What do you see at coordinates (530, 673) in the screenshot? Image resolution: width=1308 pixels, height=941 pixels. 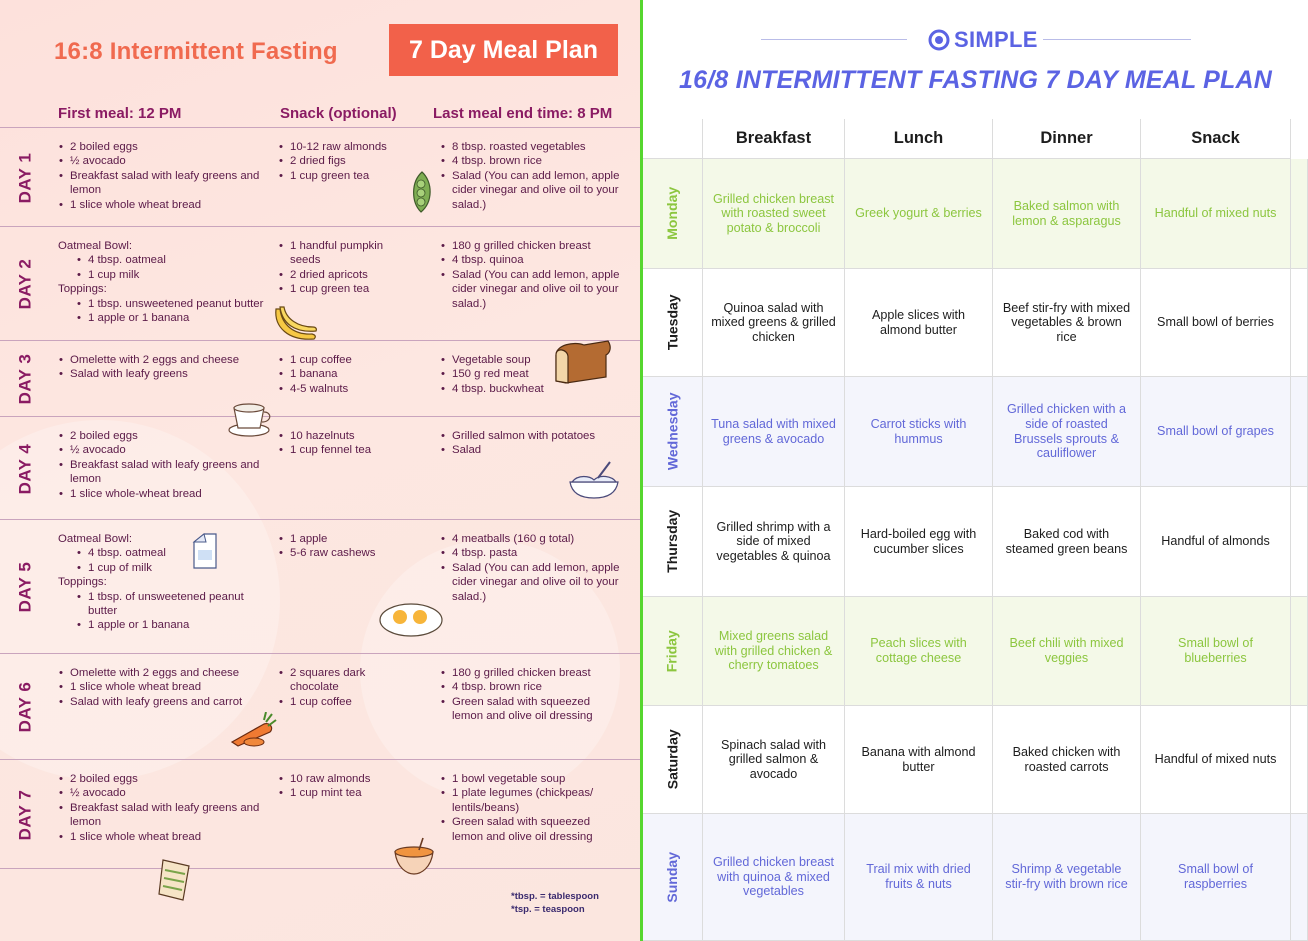 I see `meal-item: 180 g grilled chicken breast` at bounding box center [530, 673].